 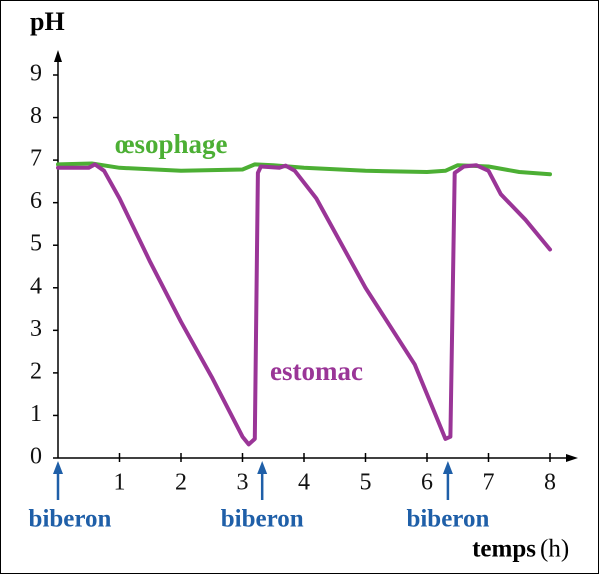 What do you see at coordinates (36, 74) in the screenshot?
I see `y-tick-label: 9` at bounding box center [36, 74].